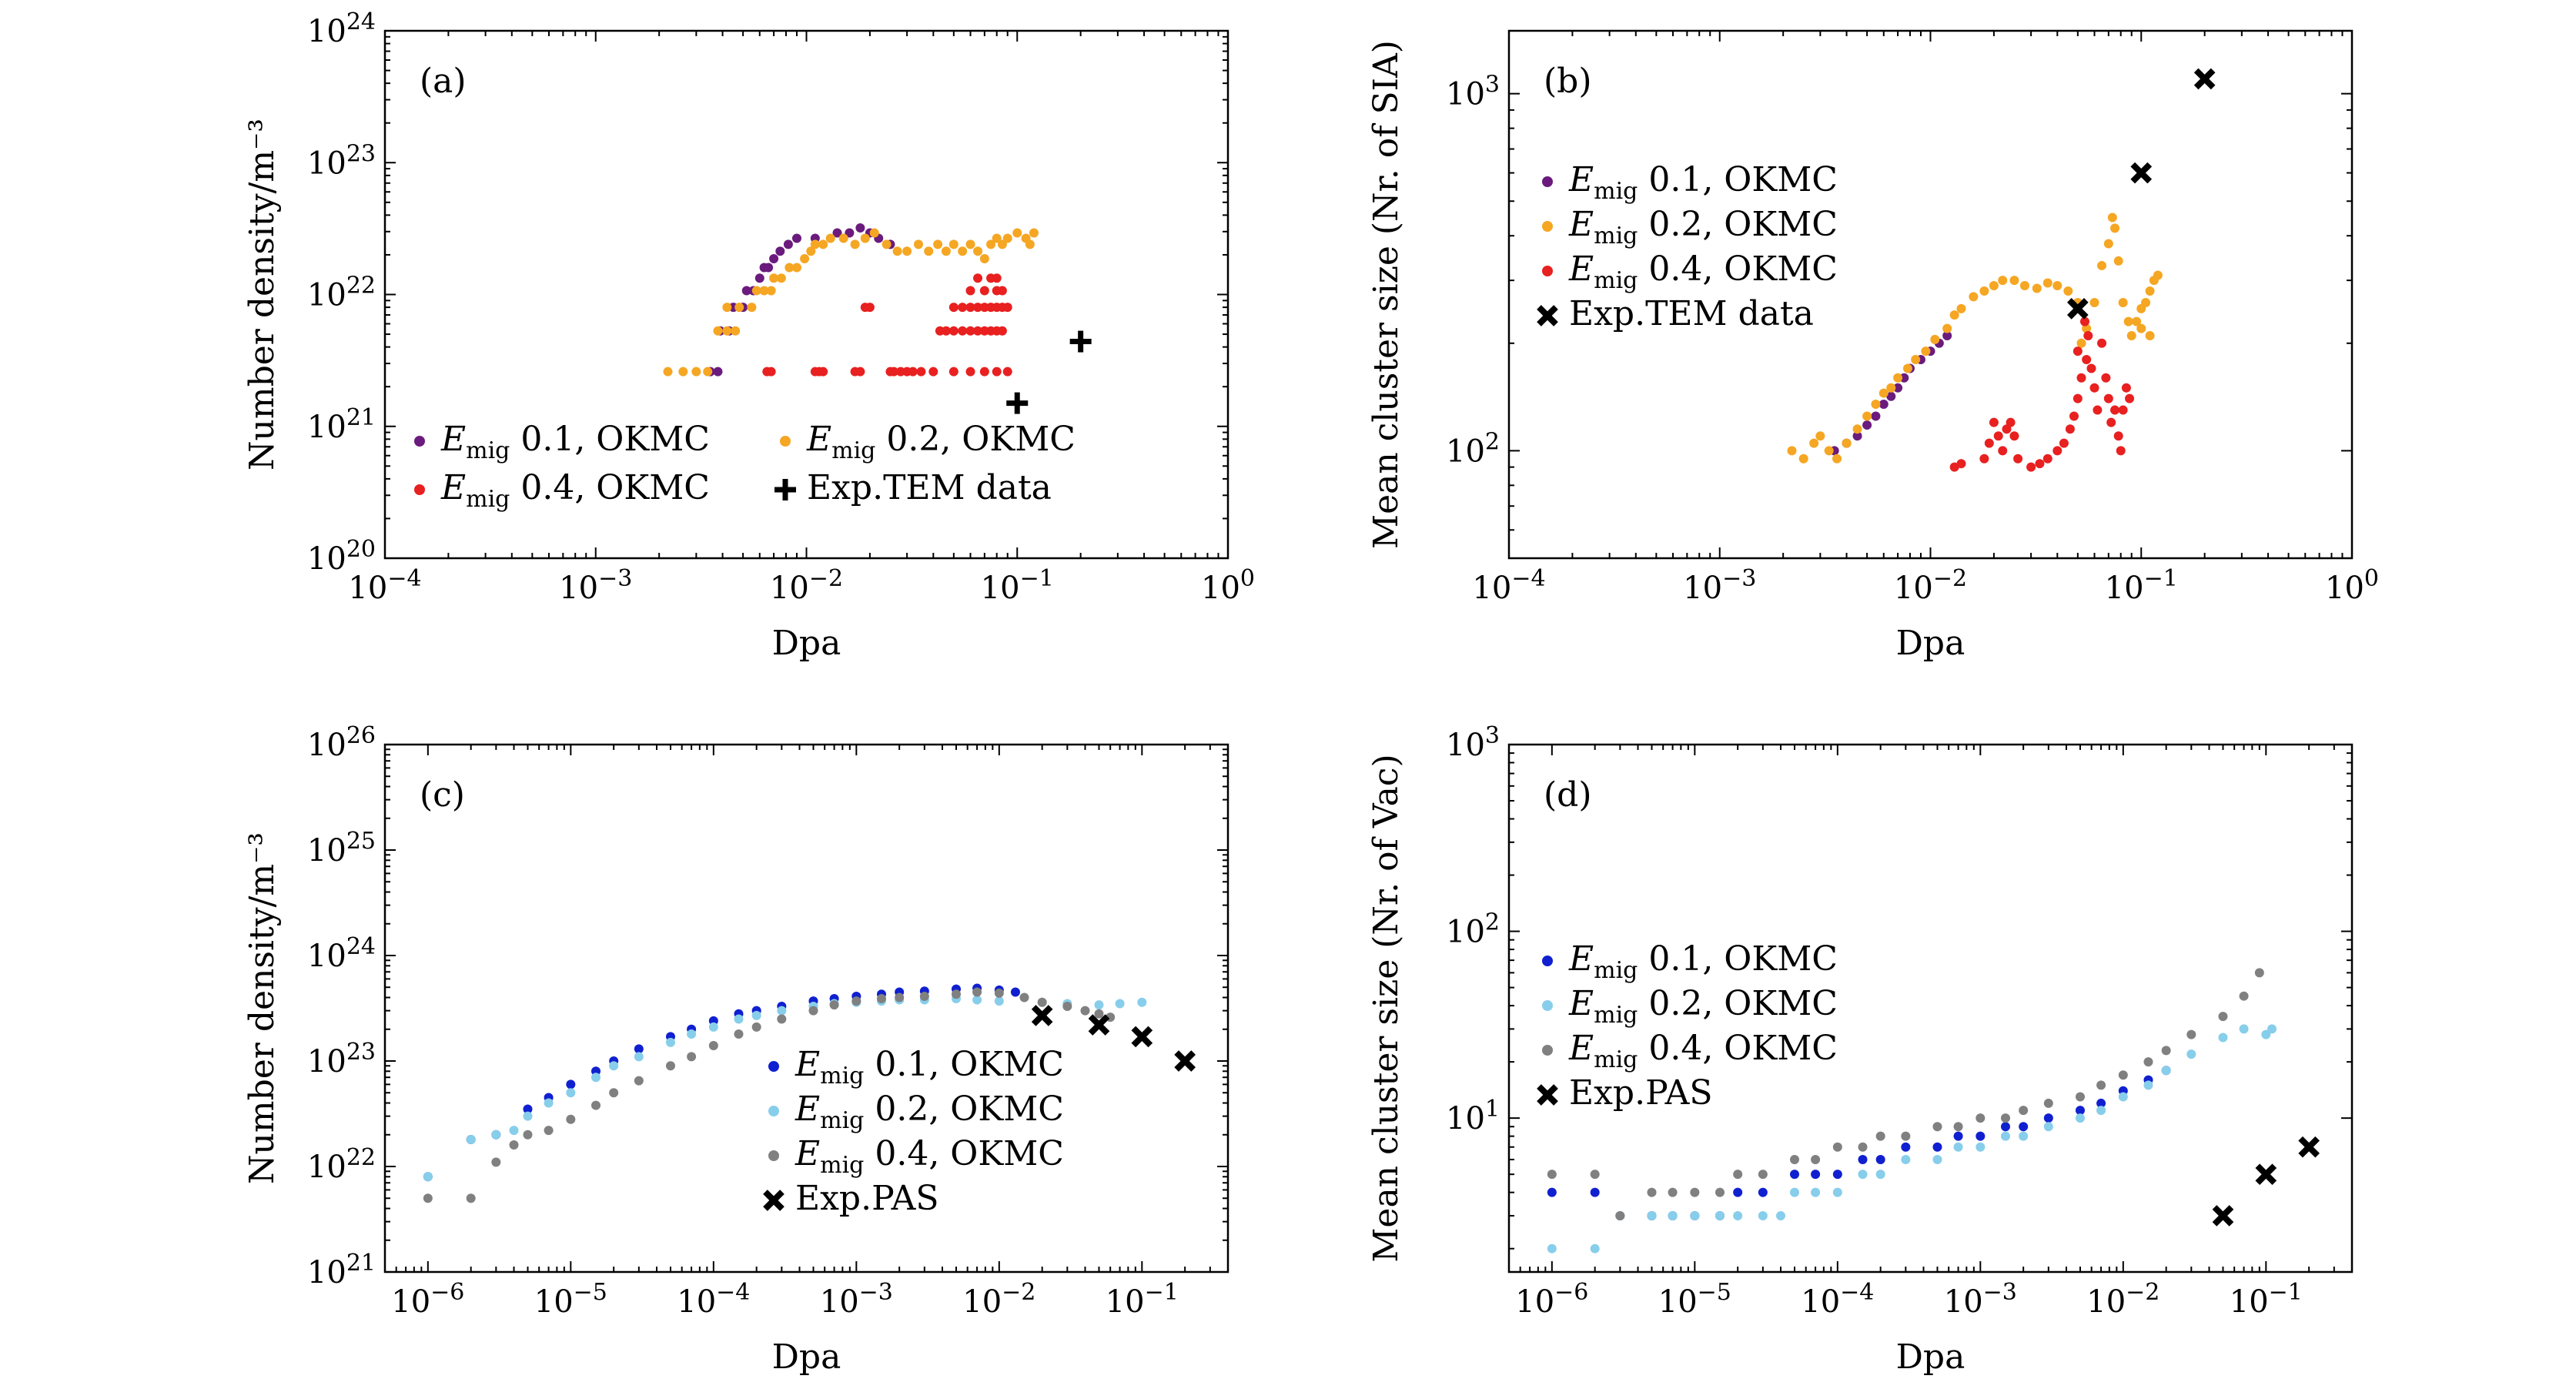  What do you see at coordinates (262, 294) in the screenshot?
I see `y-axis-label: Number density/m⁻³` at bounding box center [262, 294].